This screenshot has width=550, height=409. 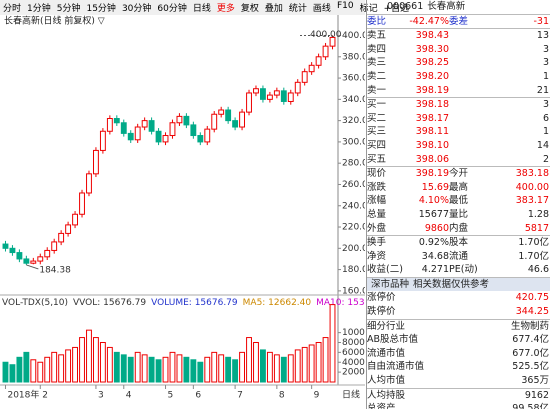 I want to click on extra-label: 自由流通市值, so click(x=396, y=367).